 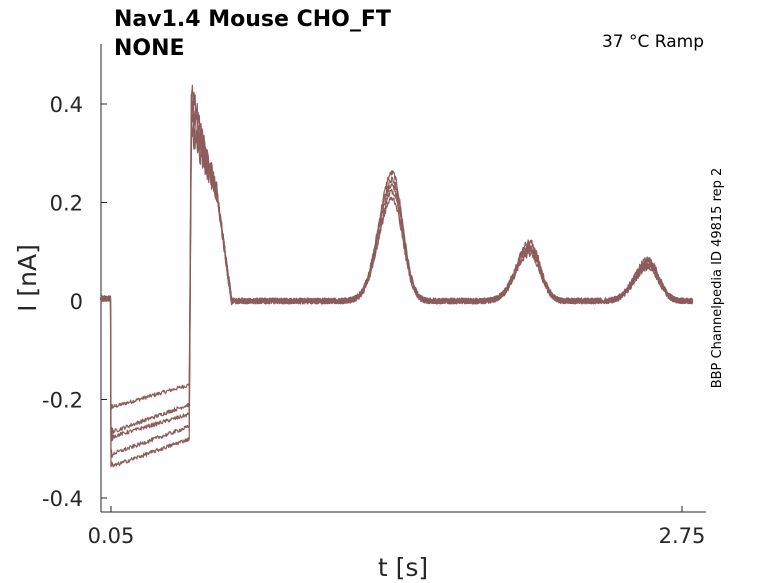 What do you see at coordinates (397, 527) in the screenshot?
I see `x-ticks: 0.05 2.75` at bounding box center [397, 527].